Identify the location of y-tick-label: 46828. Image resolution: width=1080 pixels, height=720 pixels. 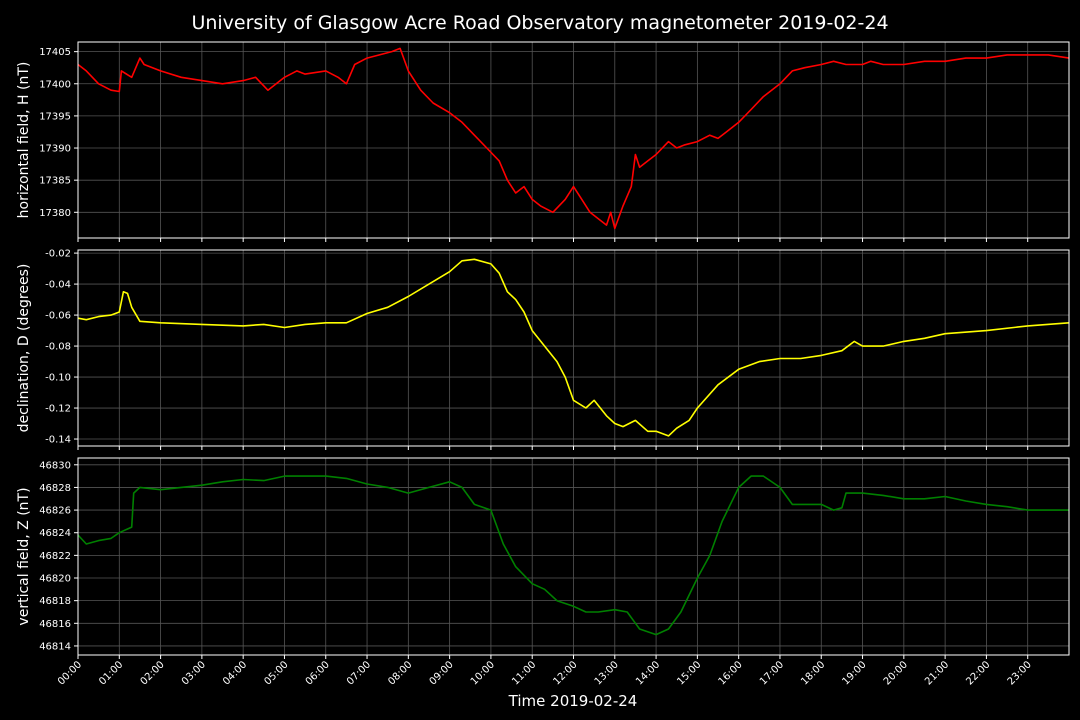
(55, 488).